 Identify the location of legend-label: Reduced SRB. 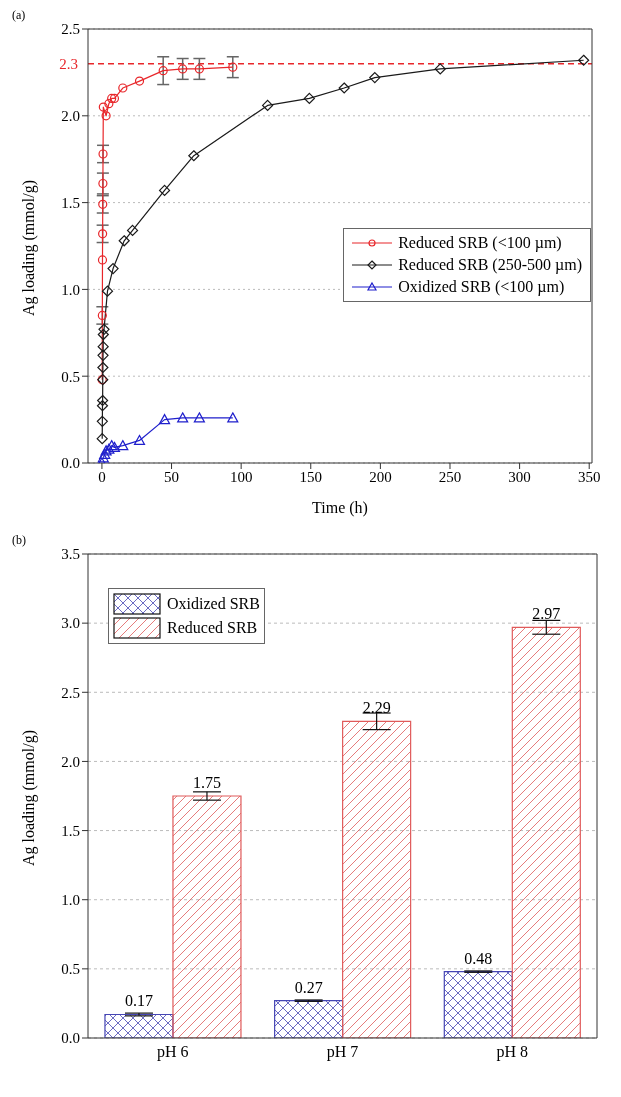
(212, 628).